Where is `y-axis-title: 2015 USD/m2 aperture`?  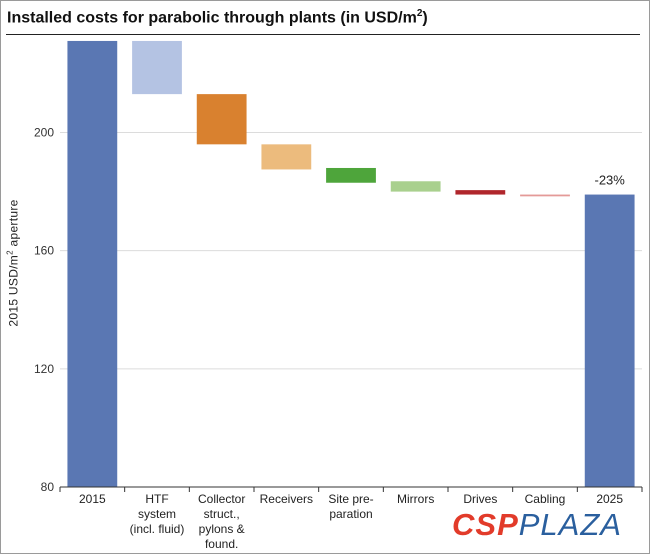
y-axis-title: 2015 USD/m2 aperture is located at coordinates (13, 263).